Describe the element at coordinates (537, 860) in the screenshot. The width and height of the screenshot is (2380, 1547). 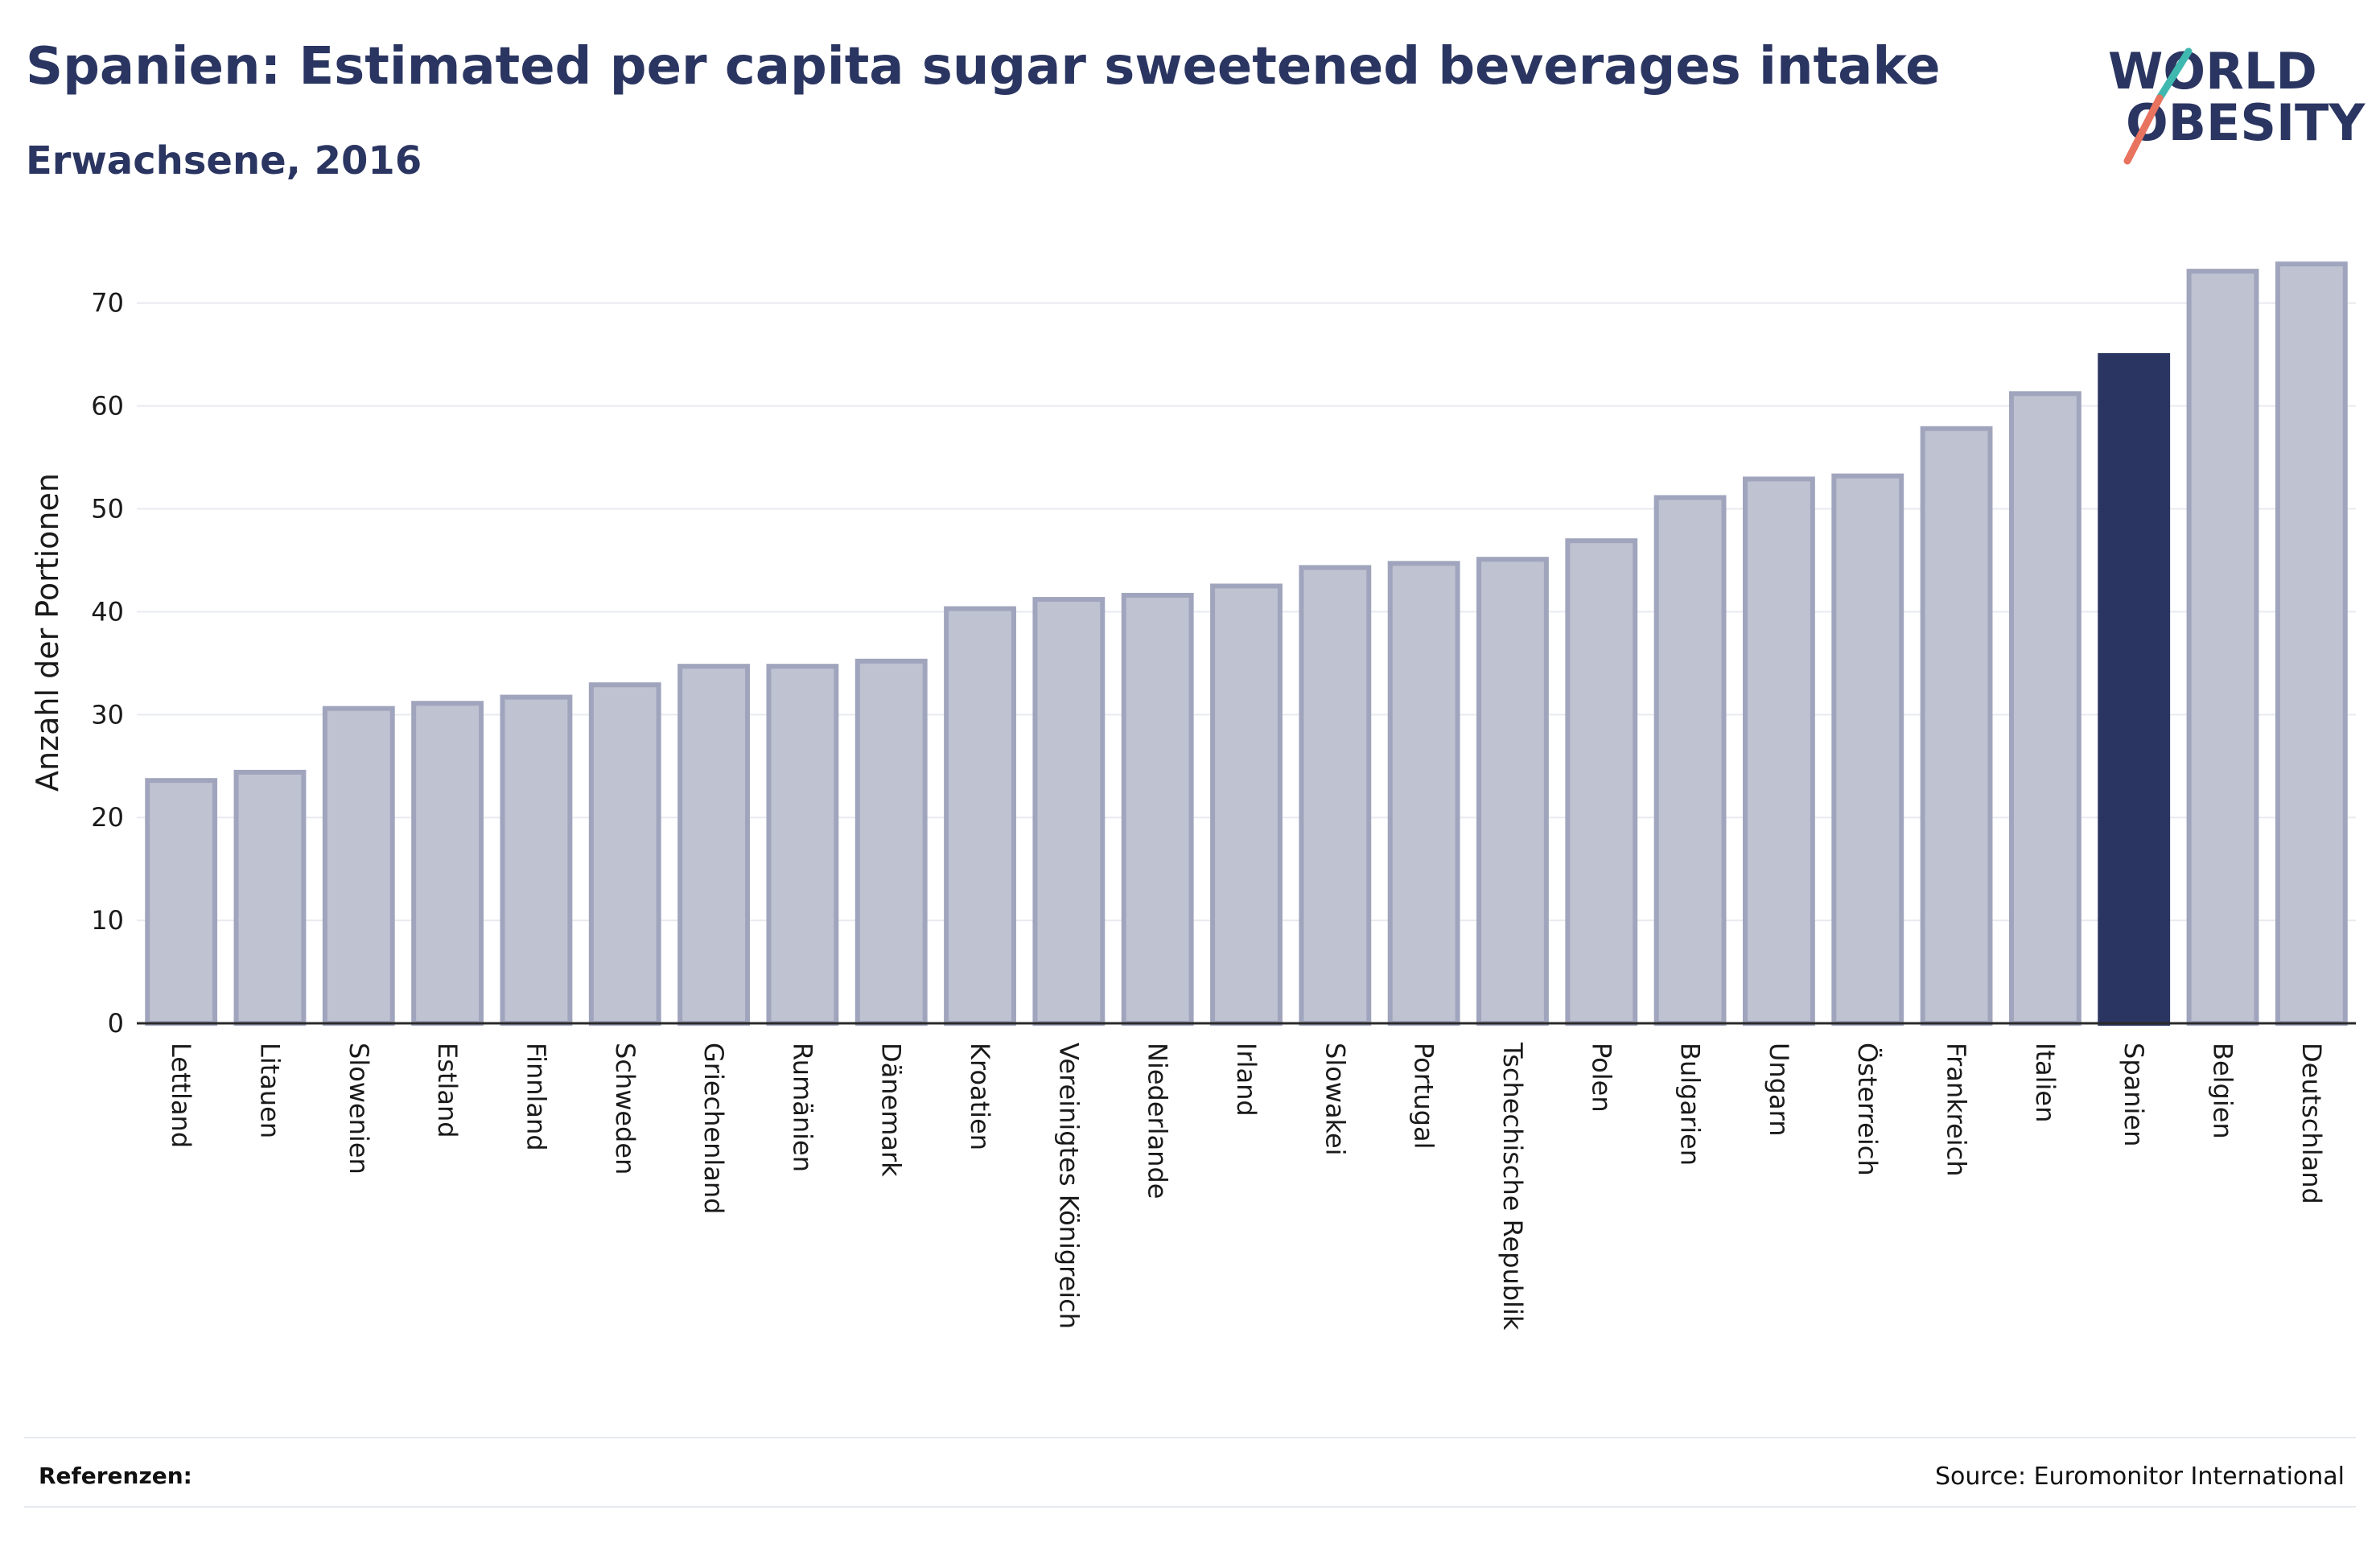
I see `bar-finnland` at that location.